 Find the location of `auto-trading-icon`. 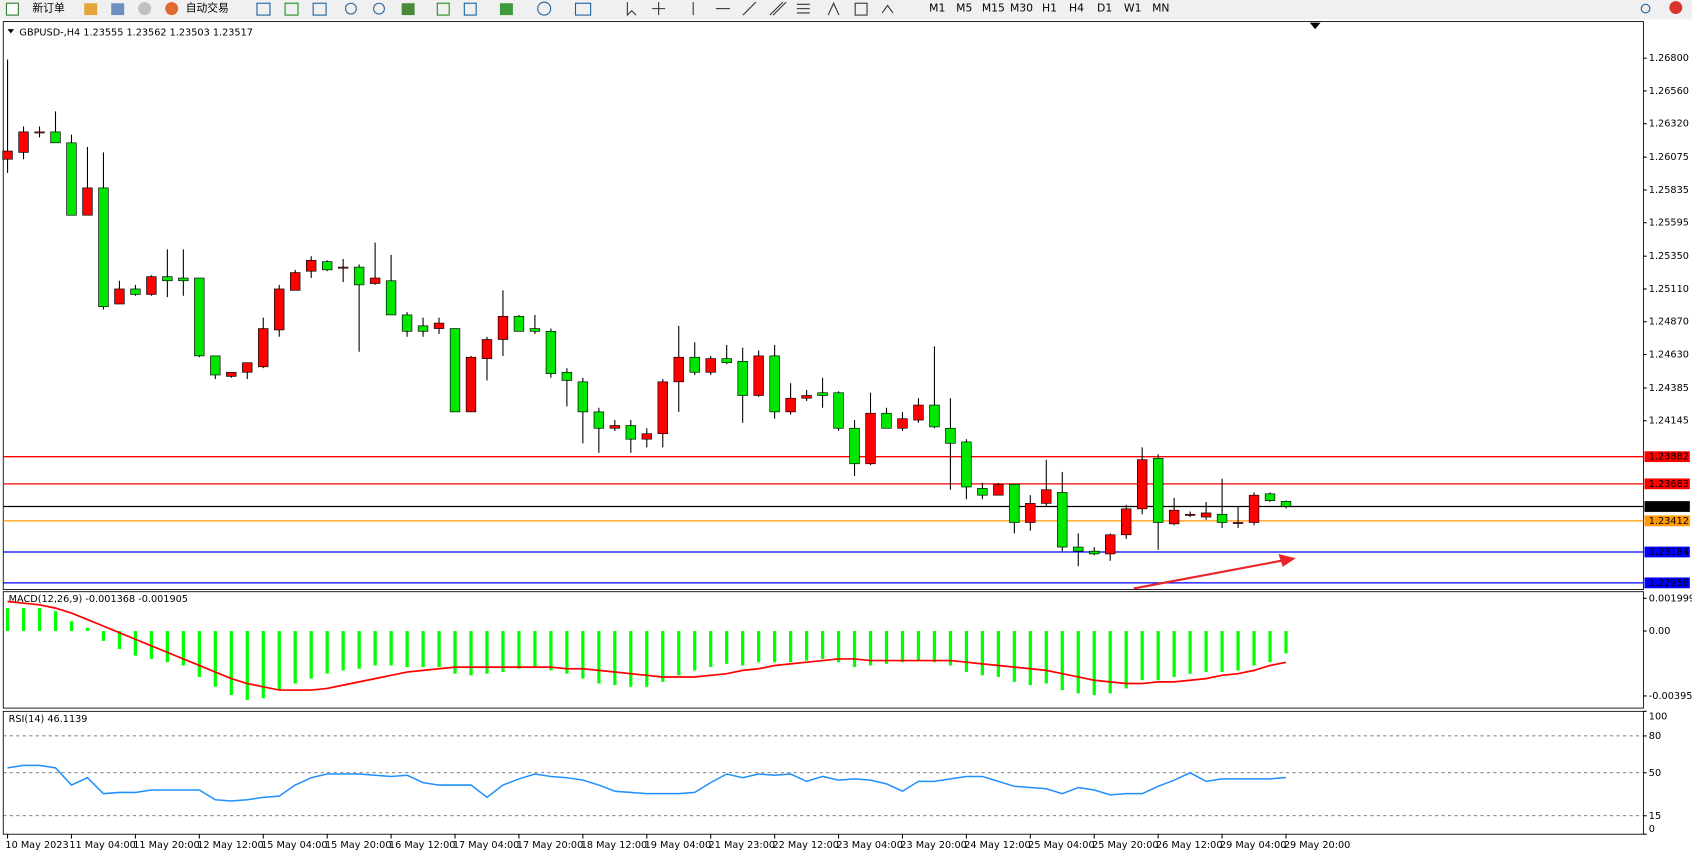

auto-trading-icon is located at coordinates (172, 9).